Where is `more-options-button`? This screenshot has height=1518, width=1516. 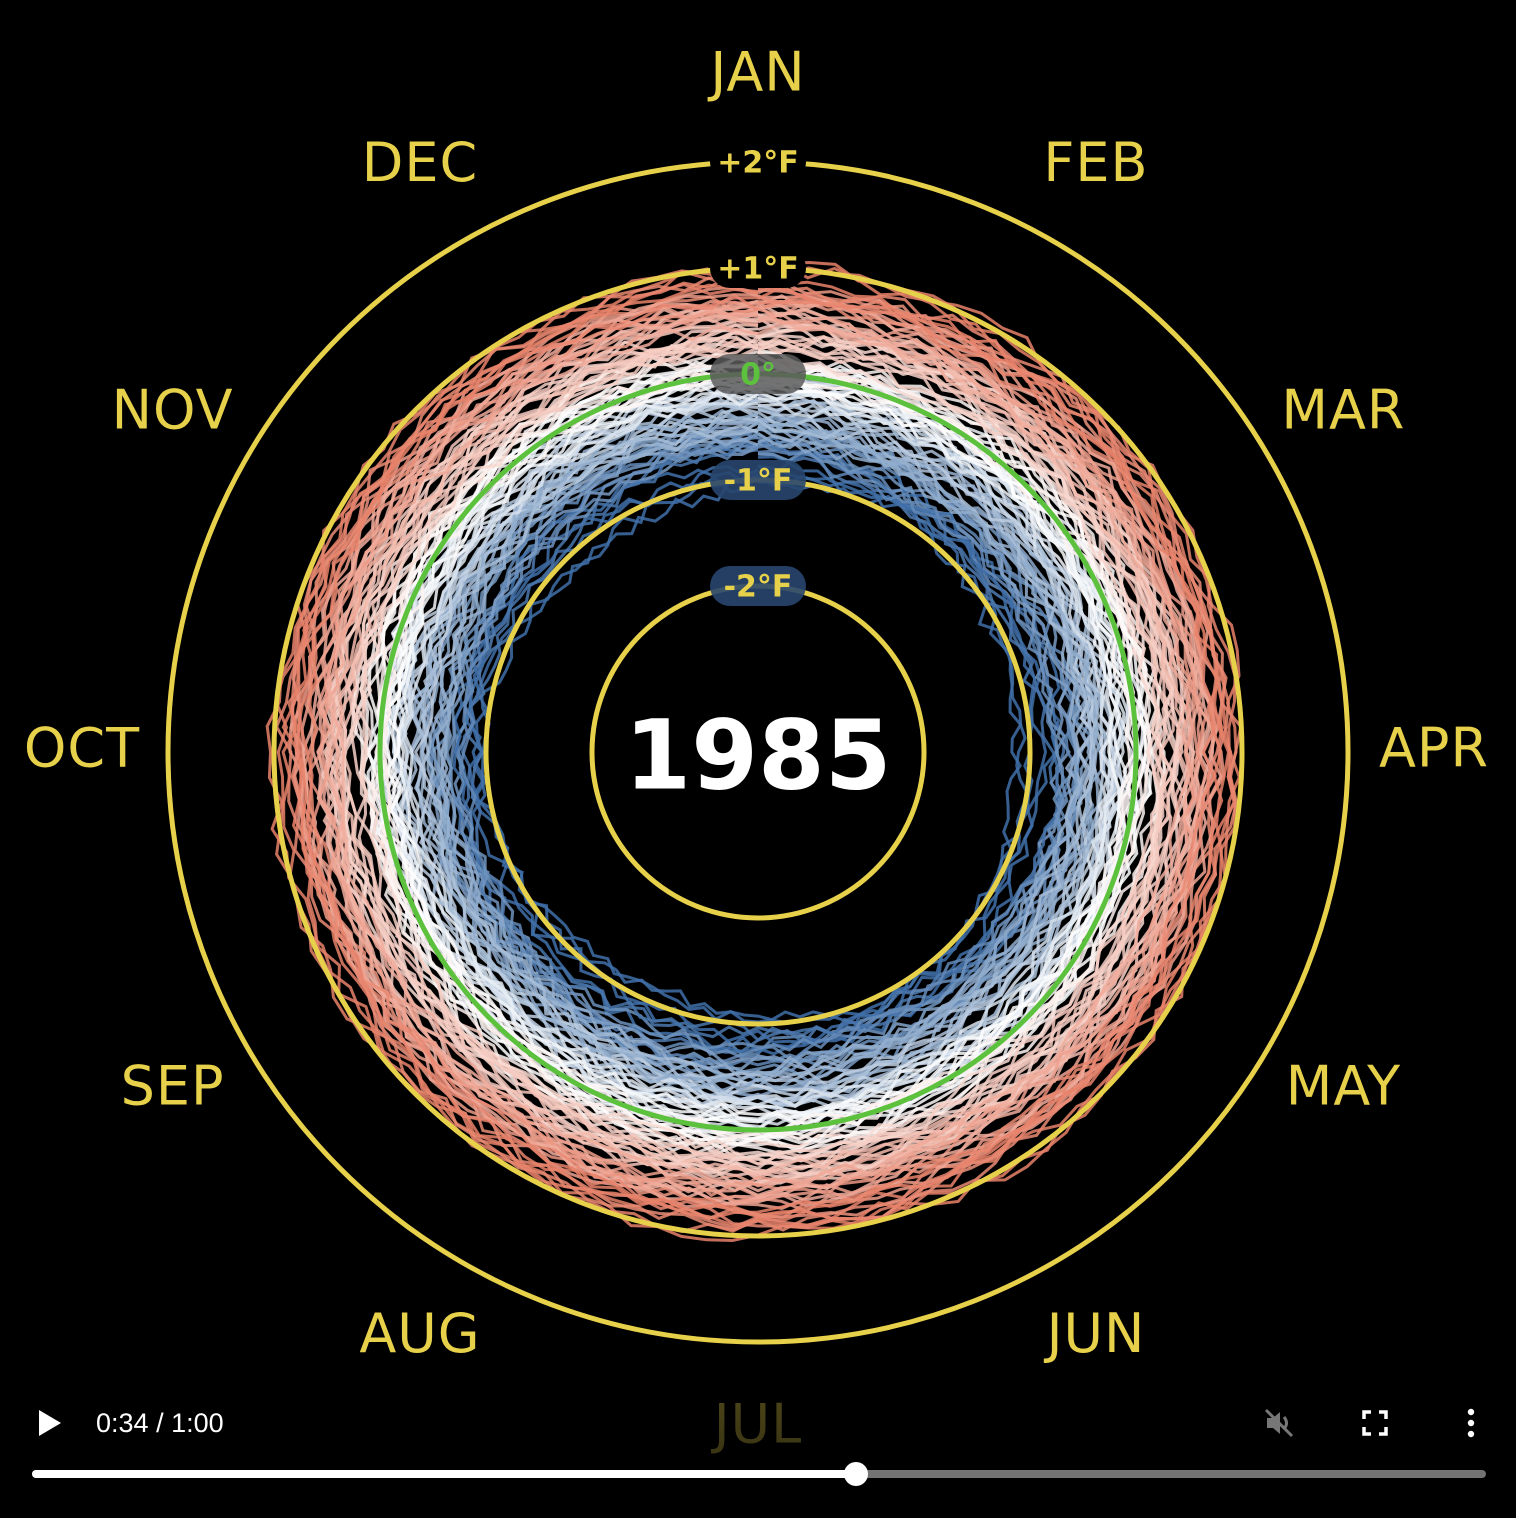
more-options-button is located at coordinates (1471, 1423).